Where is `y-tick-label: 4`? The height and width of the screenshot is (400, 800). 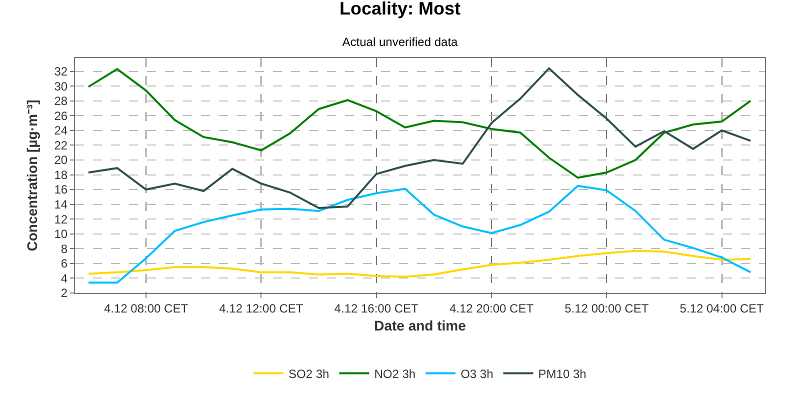
y-tick-label: 4 is located at coordinates (64, 278).